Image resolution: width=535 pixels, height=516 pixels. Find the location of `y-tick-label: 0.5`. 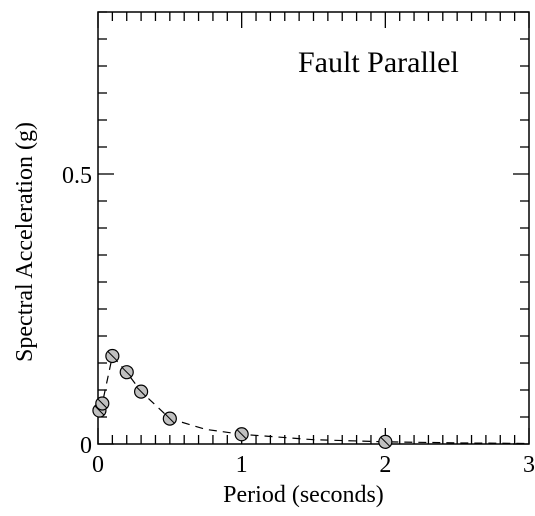

y-tick-label: 0.5 is located at coordinates (77, 176).